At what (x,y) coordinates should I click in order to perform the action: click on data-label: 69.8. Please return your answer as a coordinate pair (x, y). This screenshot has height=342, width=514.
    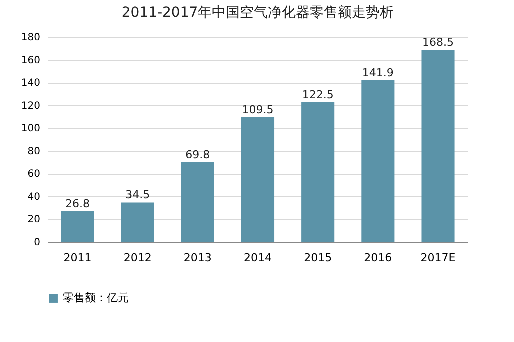
    Looking at the image, I should click on (198, 155).